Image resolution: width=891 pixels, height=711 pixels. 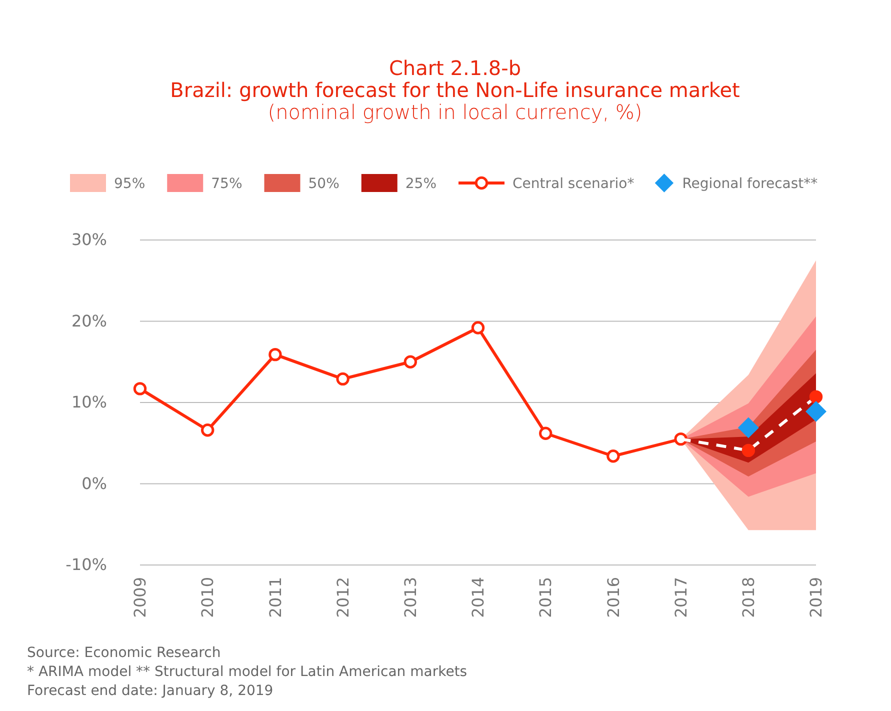 I want to click on text: Forecast end date: January 8, 2019, so click(x=150, y=691).